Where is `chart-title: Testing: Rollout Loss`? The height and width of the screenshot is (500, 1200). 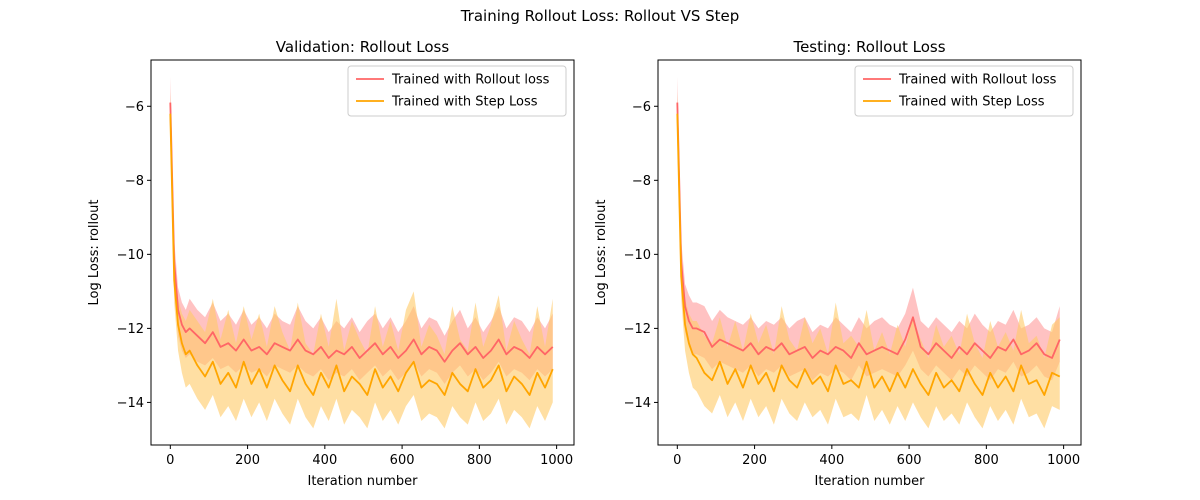
chart-title: Testing: Rollout Loss is located at coordinates (868, 47).